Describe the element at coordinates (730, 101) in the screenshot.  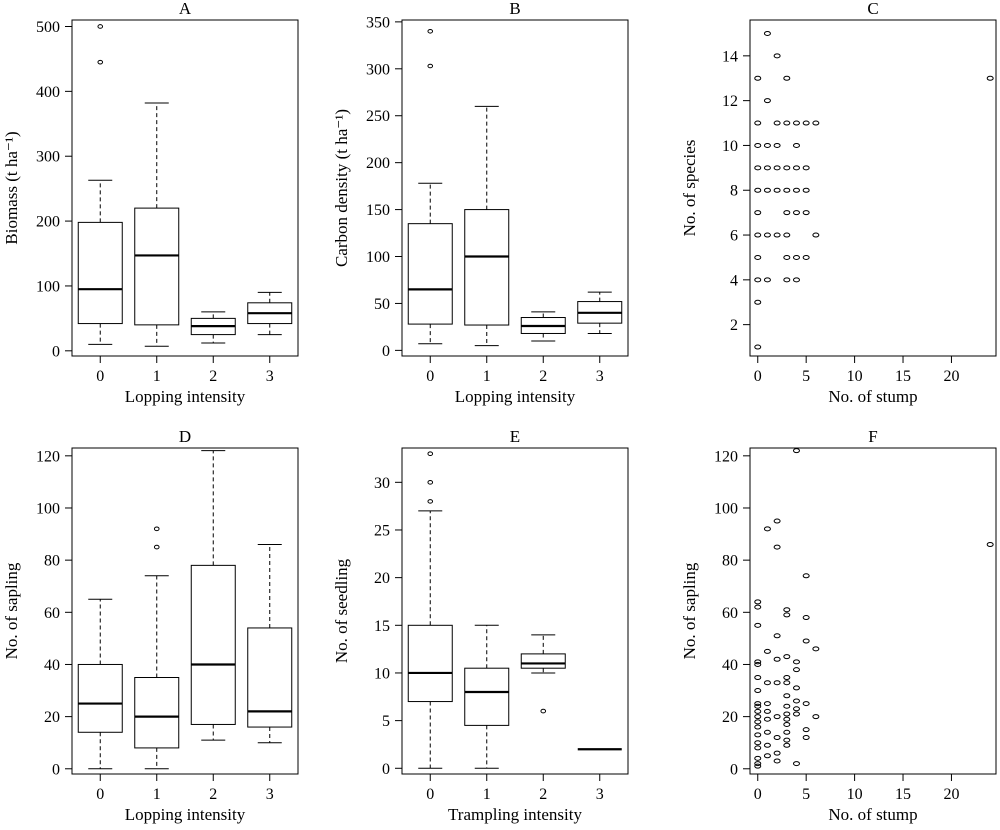
I see `y-tick-label: 12` at that location.